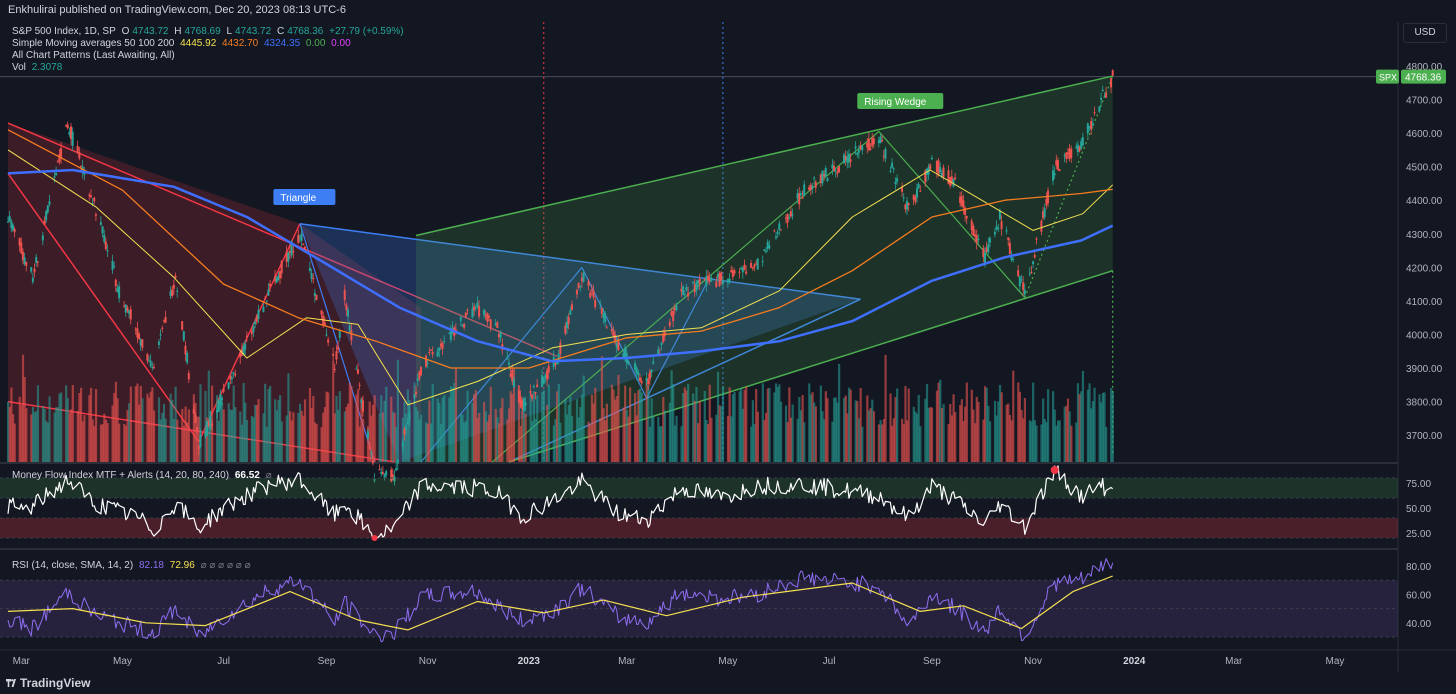  I want to click on patterns-label: All Chart Patterns (Last Awaiting, All), so click(93, 55).